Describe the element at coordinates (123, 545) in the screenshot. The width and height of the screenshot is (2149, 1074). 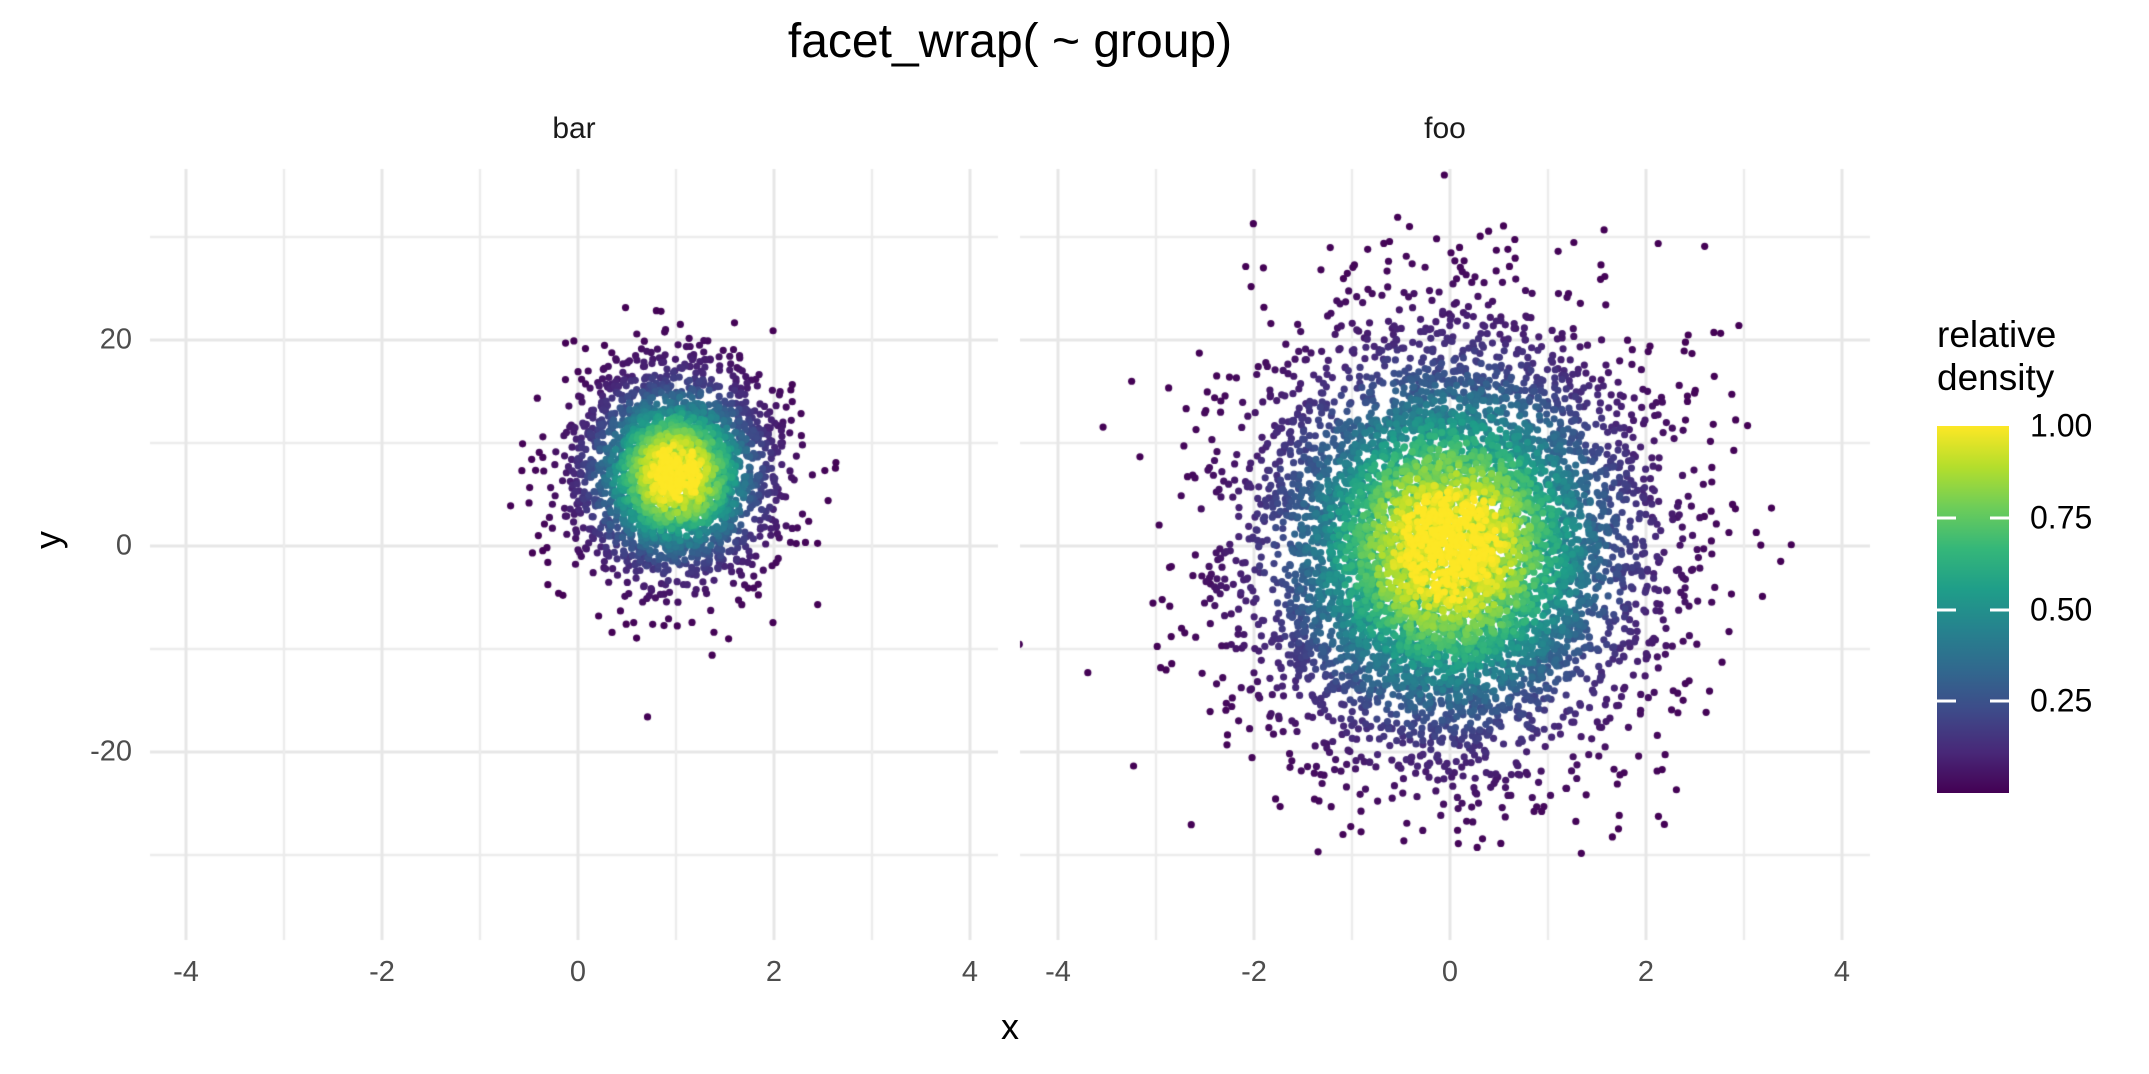
I see `y-tick-label: 0` at that location.